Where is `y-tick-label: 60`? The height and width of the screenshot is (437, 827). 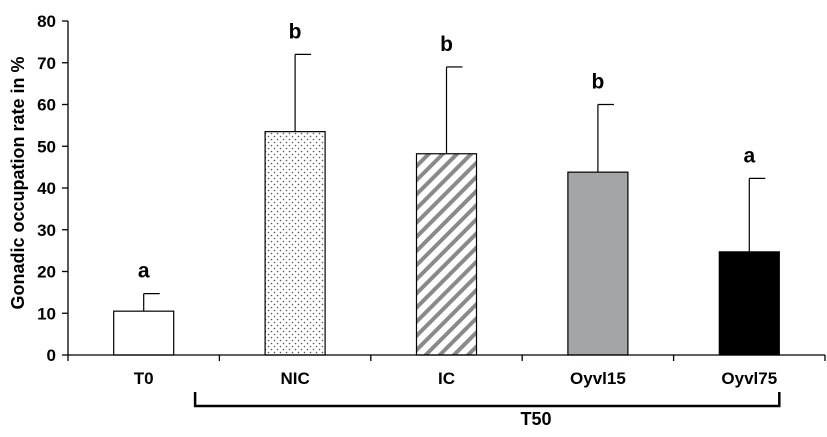 y-tick-label: 60 is located at coordinates (46, 105).